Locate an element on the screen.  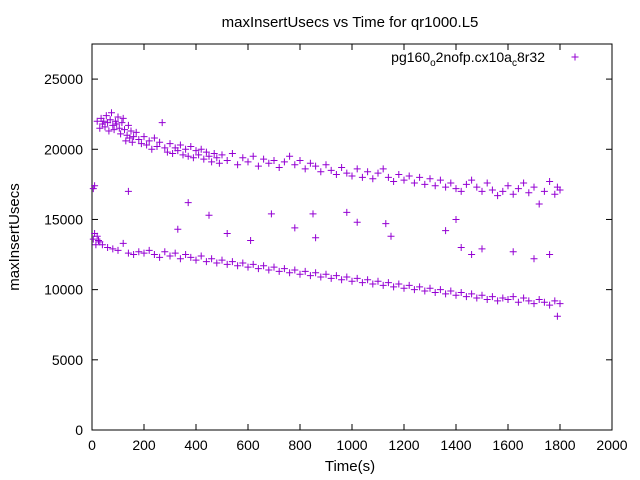
legend-marker-symbol is located at coordinates (575, 57).